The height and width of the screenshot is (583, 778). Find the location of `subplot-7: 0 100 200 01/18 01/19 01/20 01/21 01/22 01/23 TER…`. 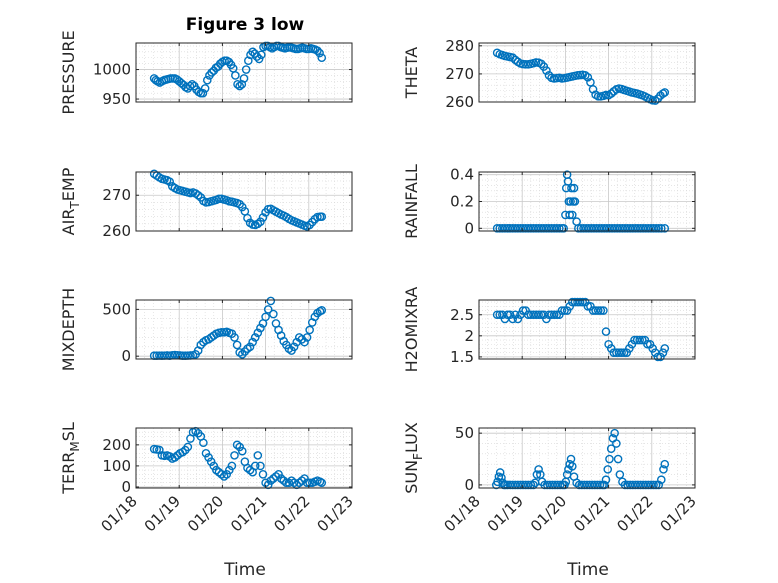

subplot-7: 0 100 200 01/18 01/19 01/20 01/21 01/22 01/23 TER… is located at coordinates (208, 478).